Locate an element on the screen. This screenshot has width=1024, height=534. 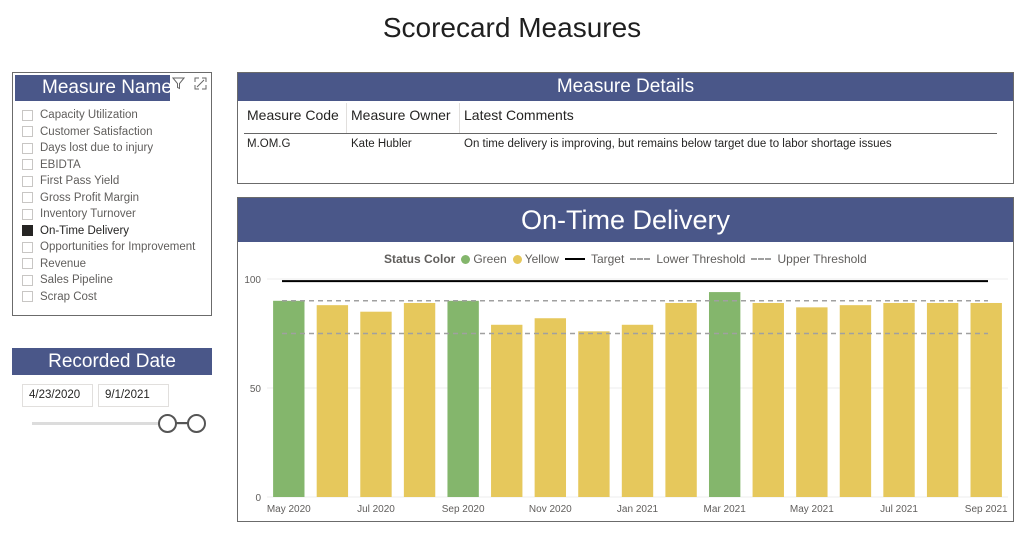
y-tick-label: 50 is located at coordinates (256, 389).